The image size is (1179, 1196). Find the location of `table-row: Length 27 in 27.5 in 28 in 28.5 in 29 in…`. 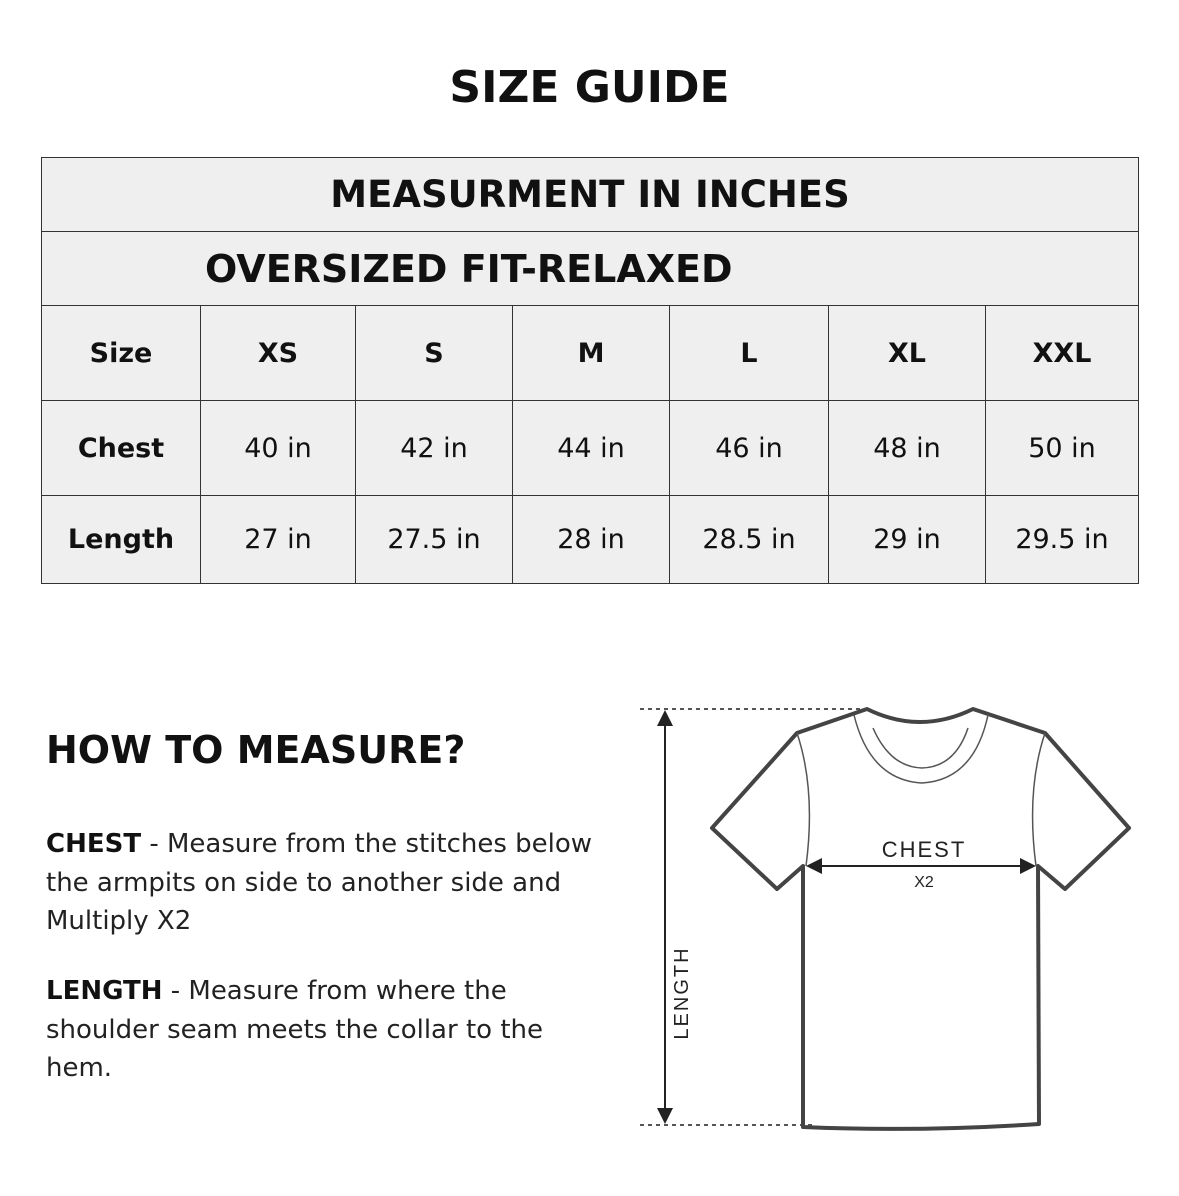

table-row: Length 27 in 27.5 in 28 in 28.5 in 29 in… is located at coordinates (590, 539).